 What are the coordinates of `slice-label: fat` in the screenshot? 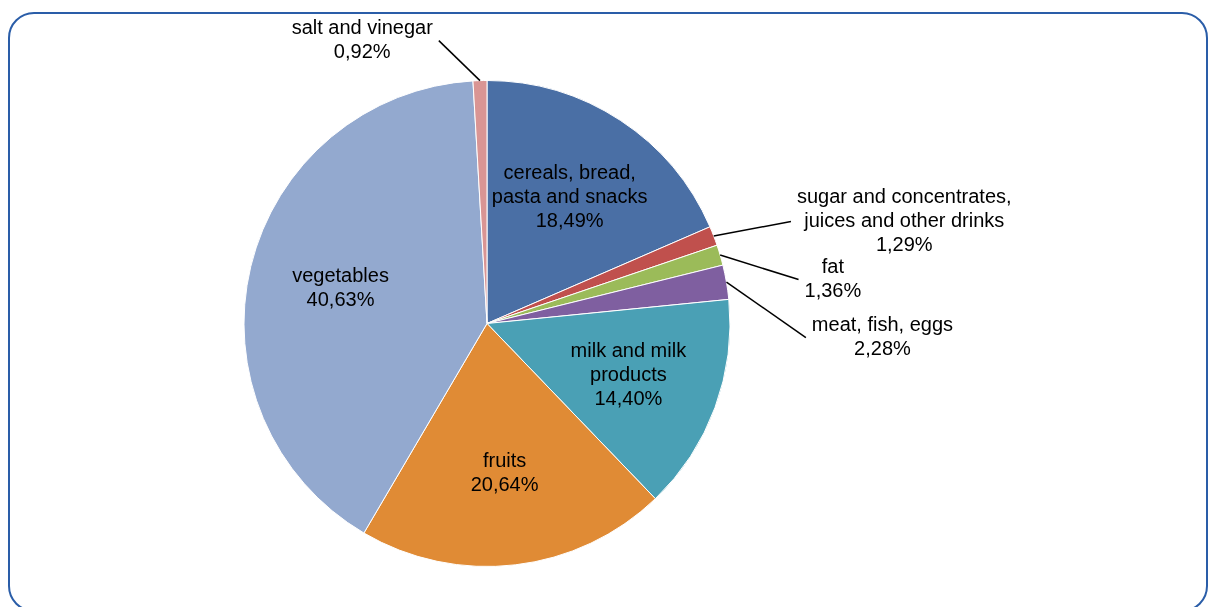 It's located at (833, 266).